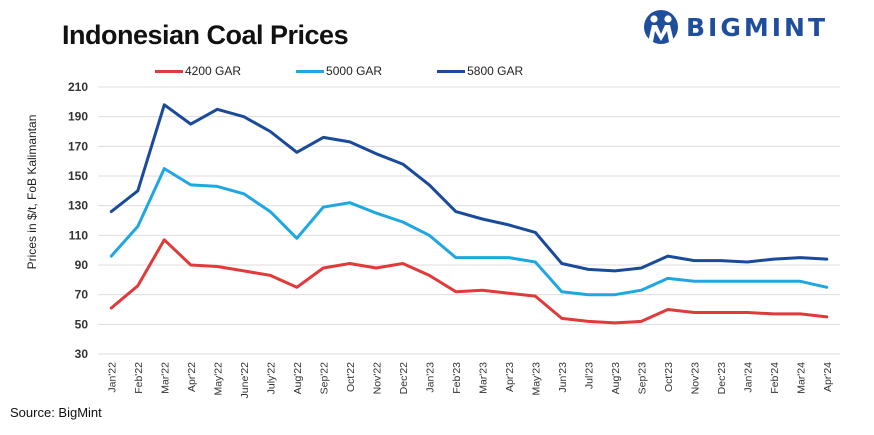 This screenshot has height=435, width=874. What do you see at coordinates (82, 295) in the screenshot?
I see `y-tick-label: 70` at bounding box center [82, 295].